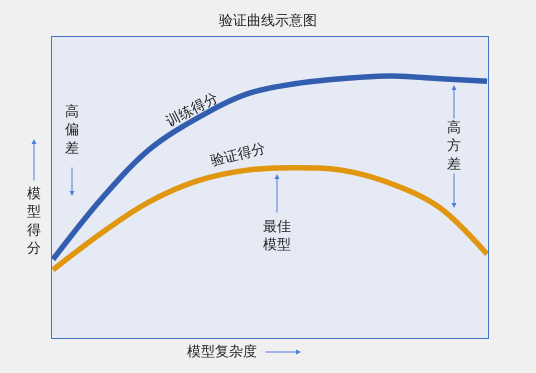 This screenshot has height=373, width=536. Describe the element at coordinates (34, 221) in the screenshot. I see `y-axis-title: 模型得分` at that location.